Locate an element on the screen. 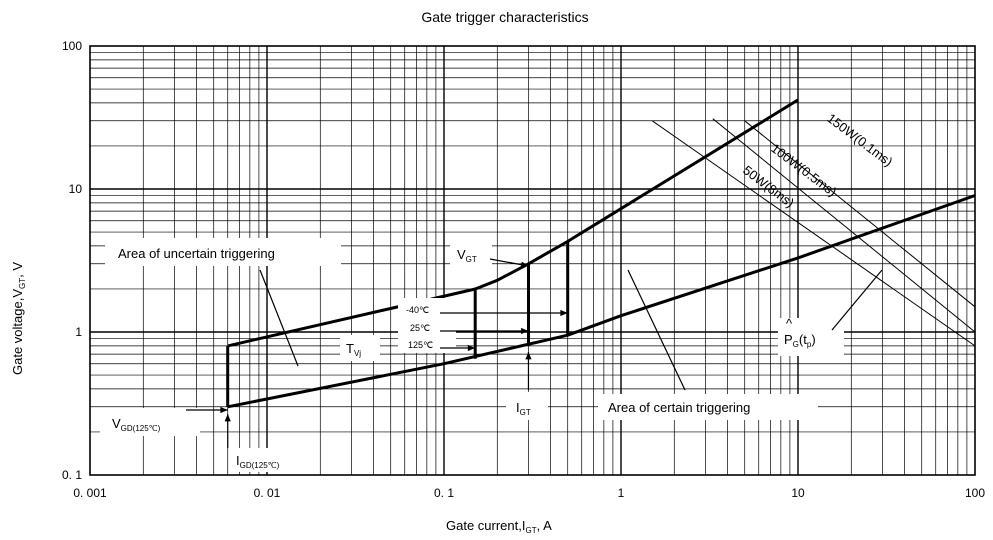  vgt-label-bg is located at coordinates (471, 253).